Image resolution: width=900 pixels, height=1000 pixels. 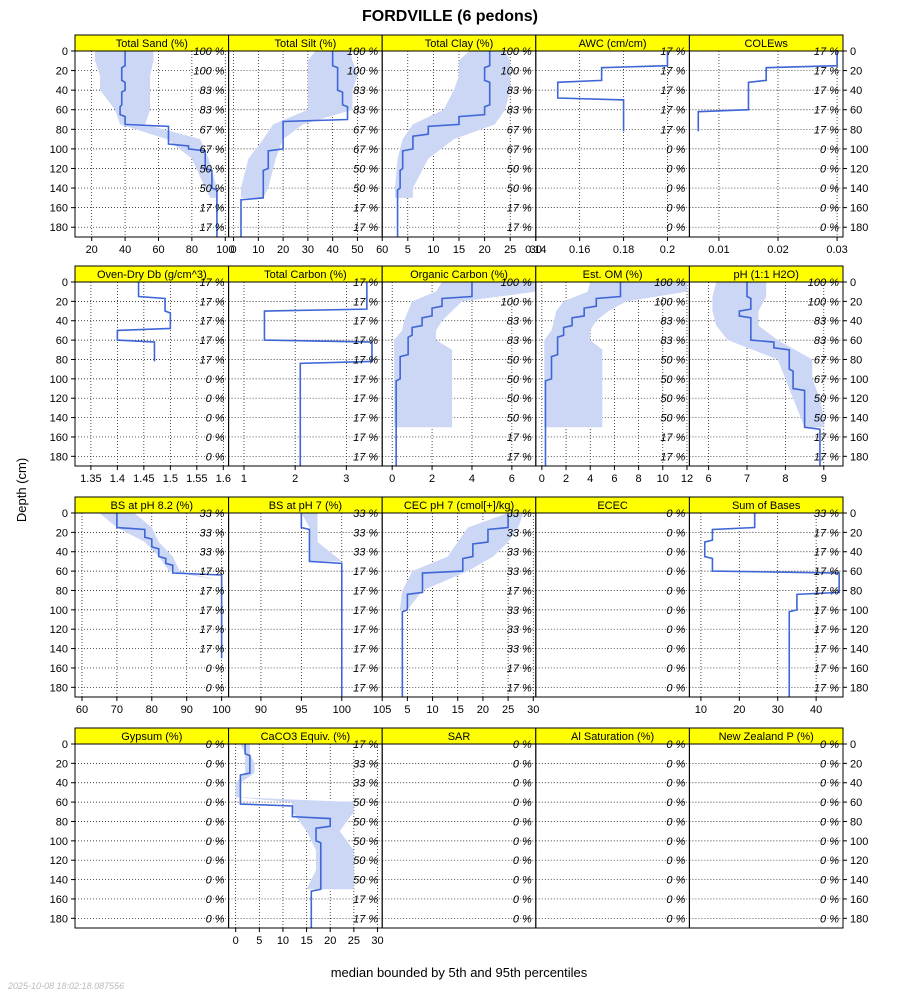 What do you see at coordinates (143, 479) in the screenshot?
I see `x-tick-label: 1.45` at bounding box center [143, 479].